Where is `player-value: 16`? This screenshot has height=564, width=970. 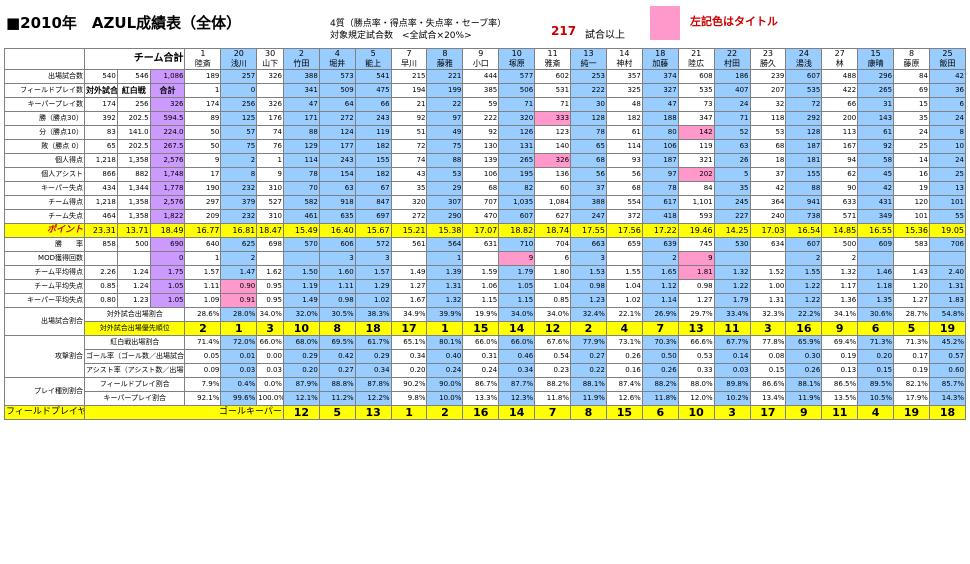
player-value: 16 is located at coordinates (911, 174).